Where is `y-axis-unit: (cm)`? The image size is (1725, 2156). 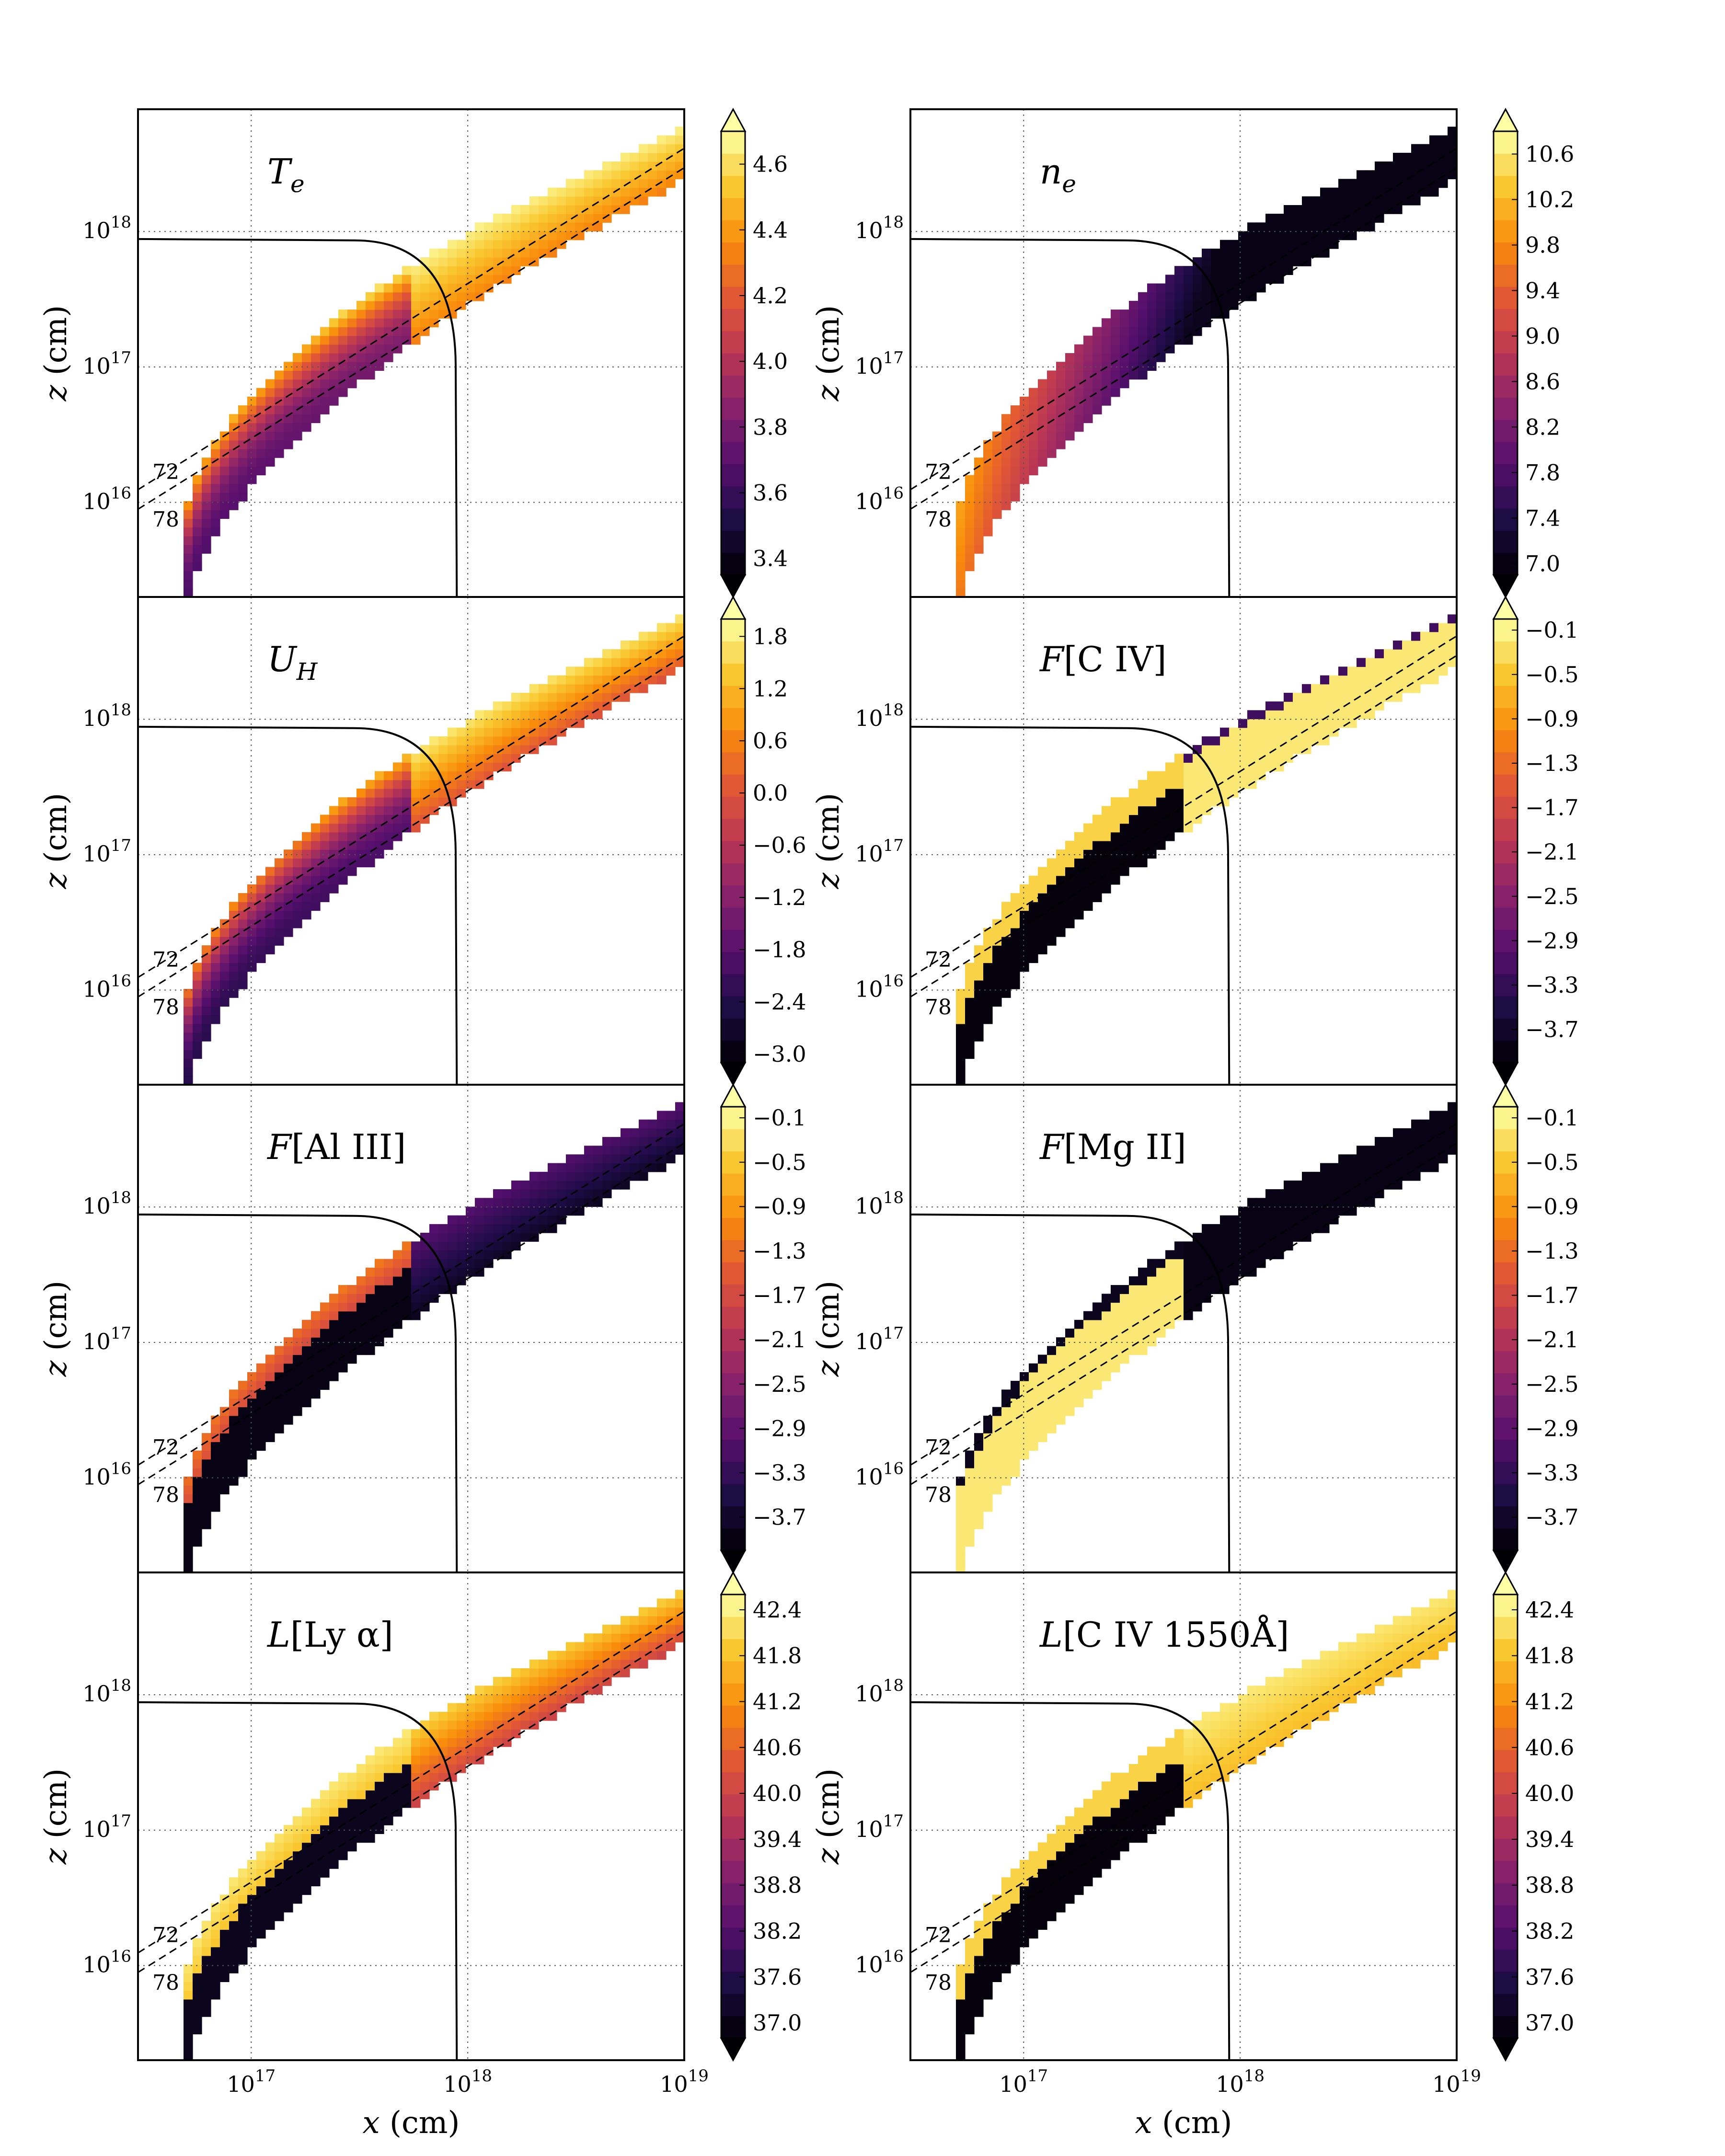
y-axis-unit: (cm) is located at coordinates (828, 1321).